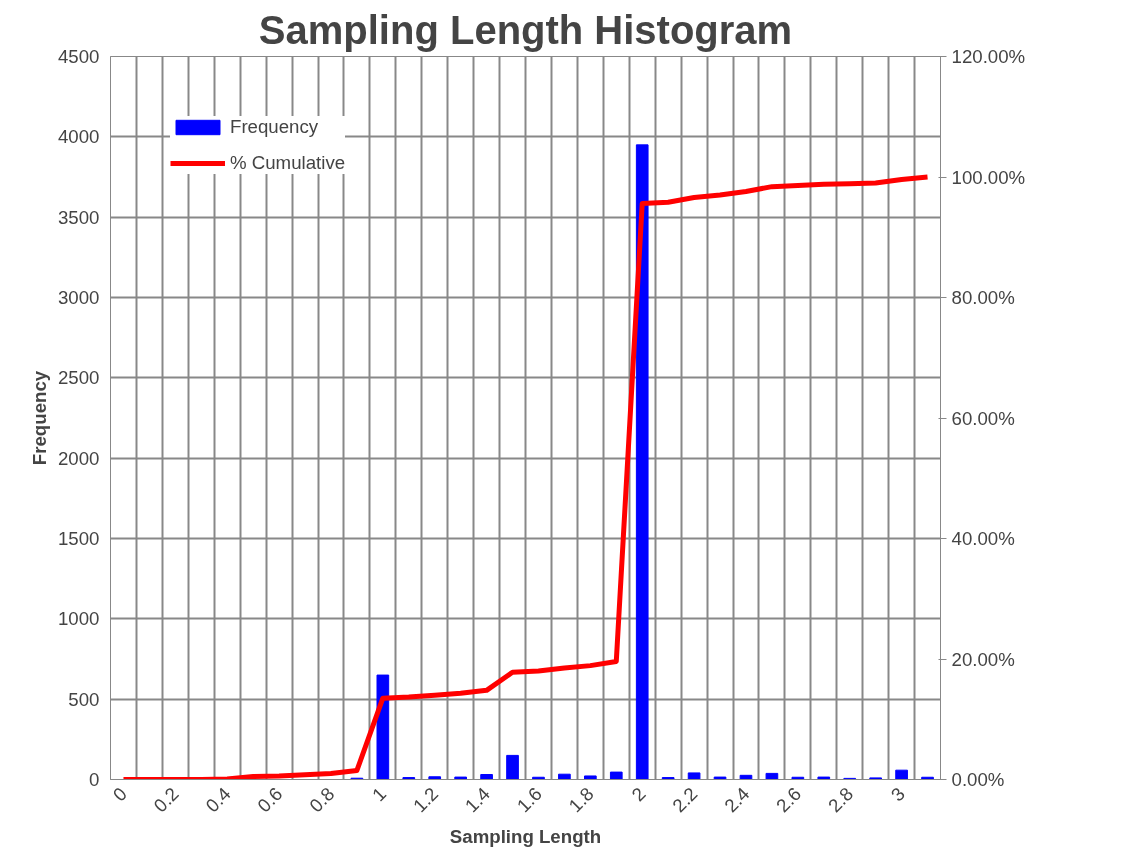 This screenshot has height=854, width=1147. Describe the element at coordinates (79, 378) in the screenshot. I see `y-tick-label: 2500` at that location.